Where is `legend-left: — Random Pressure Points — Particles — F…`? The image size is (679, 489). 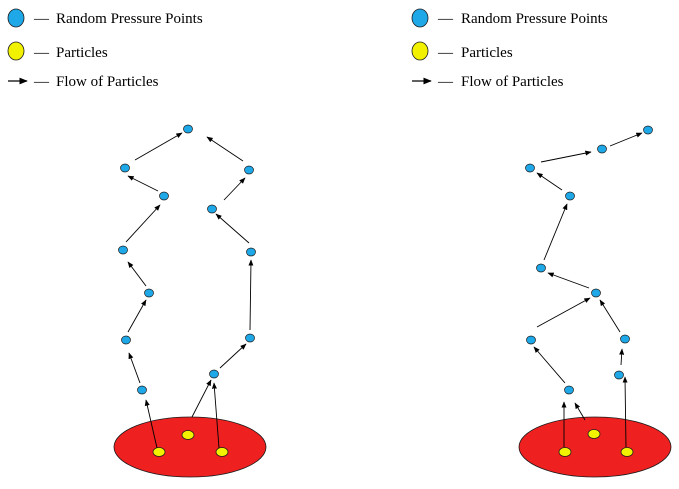 legend-left: — Random Pressure Points — Particles — F… is located at coordinates (105, 49).